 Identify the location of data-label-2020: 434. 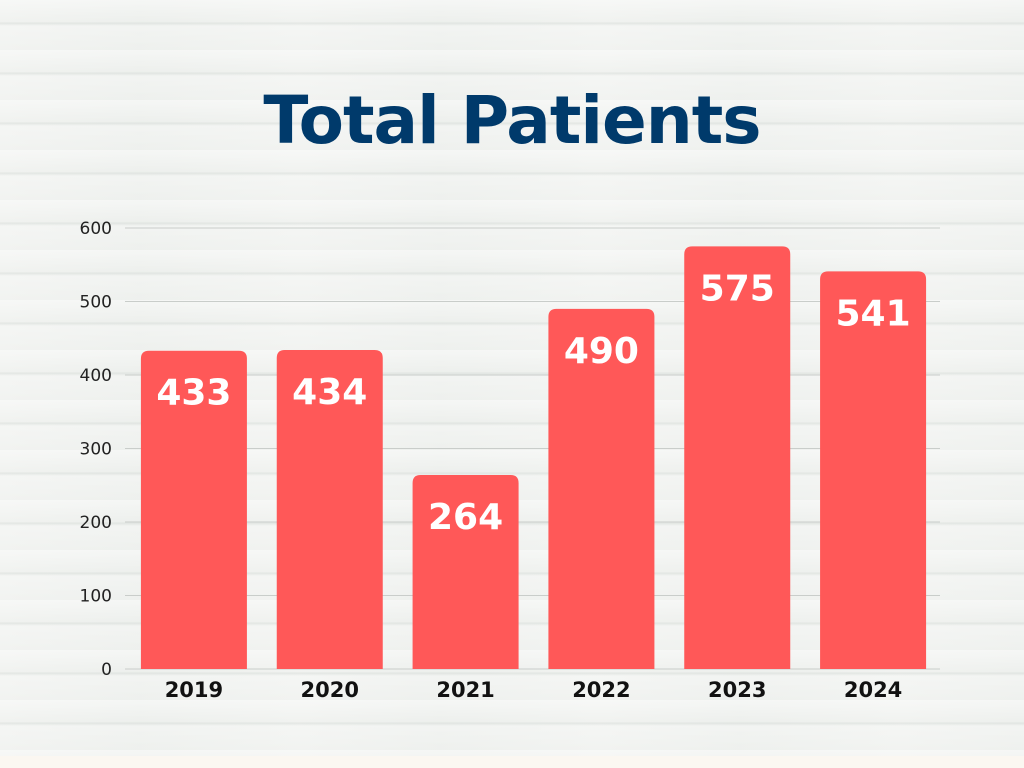
(329, 392).